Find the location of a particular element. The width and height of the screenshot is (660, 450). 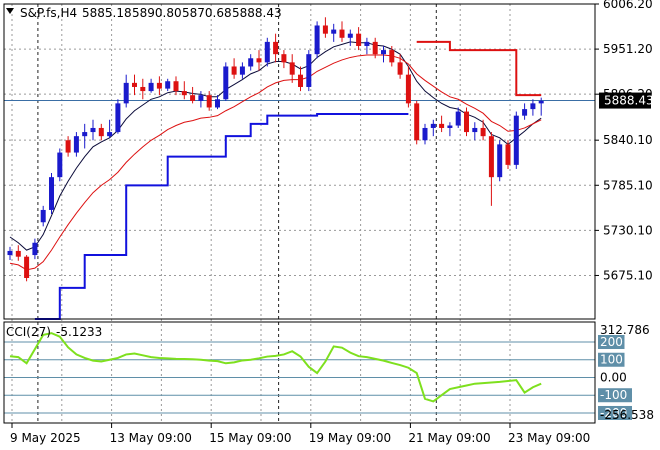

time-tick-label: 9 May 2025 is located at coordinates (45, 438).